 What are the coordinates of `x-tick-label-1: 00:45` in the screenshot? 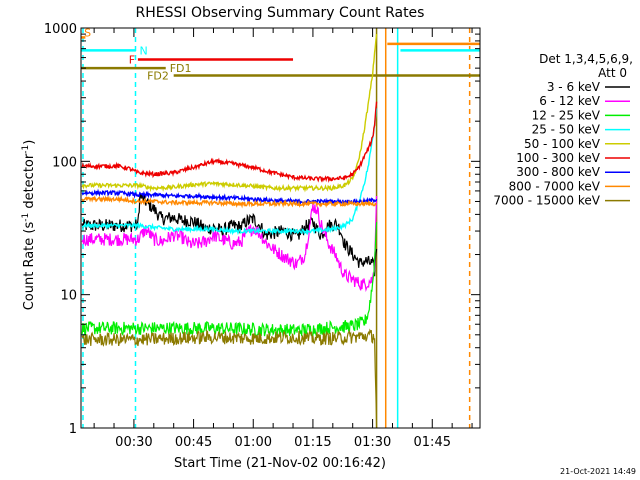 It's located at (193, 442).